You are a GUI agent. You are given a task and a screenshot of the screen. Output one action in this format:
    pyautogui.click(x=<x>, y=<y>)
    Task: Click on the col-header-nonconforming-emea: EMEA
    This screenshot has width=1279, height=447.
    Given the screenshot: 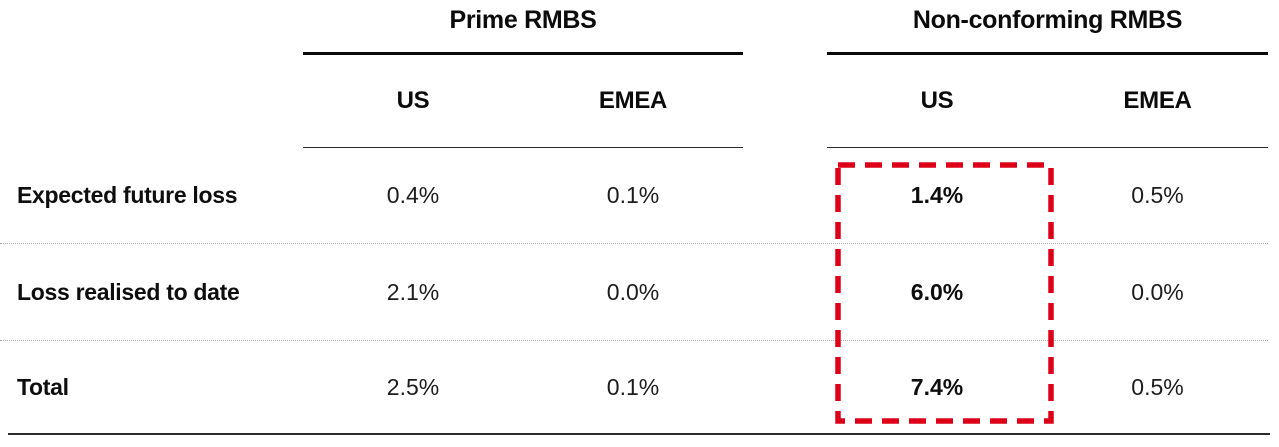 What is the action you would take?
    pyautogui.click(x=1157, y=101)
    